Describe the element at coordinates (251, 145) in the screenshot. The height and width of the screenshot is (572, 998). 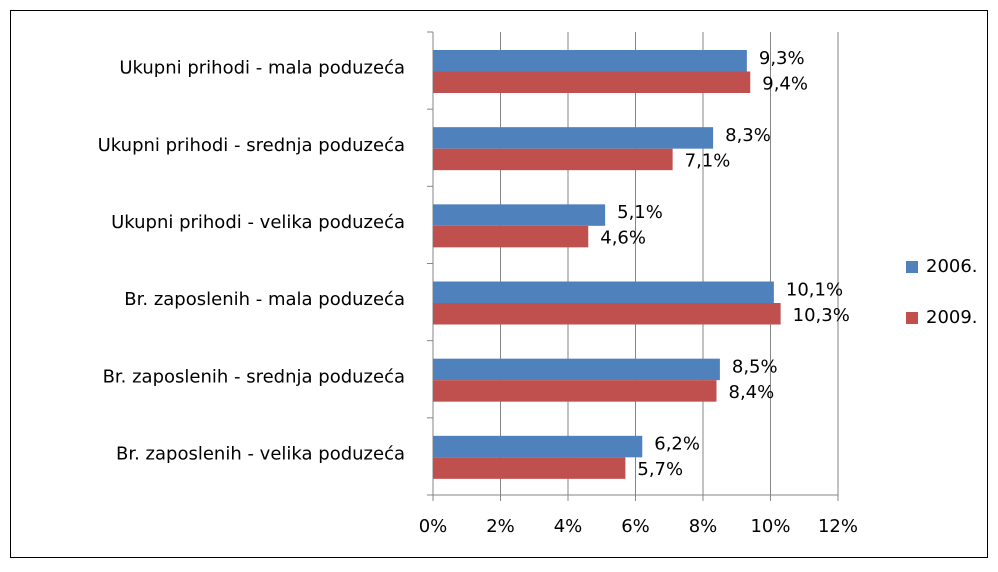
I see `y-tick-label: Ukupni prihodi - srednja poduzeća` at that location.